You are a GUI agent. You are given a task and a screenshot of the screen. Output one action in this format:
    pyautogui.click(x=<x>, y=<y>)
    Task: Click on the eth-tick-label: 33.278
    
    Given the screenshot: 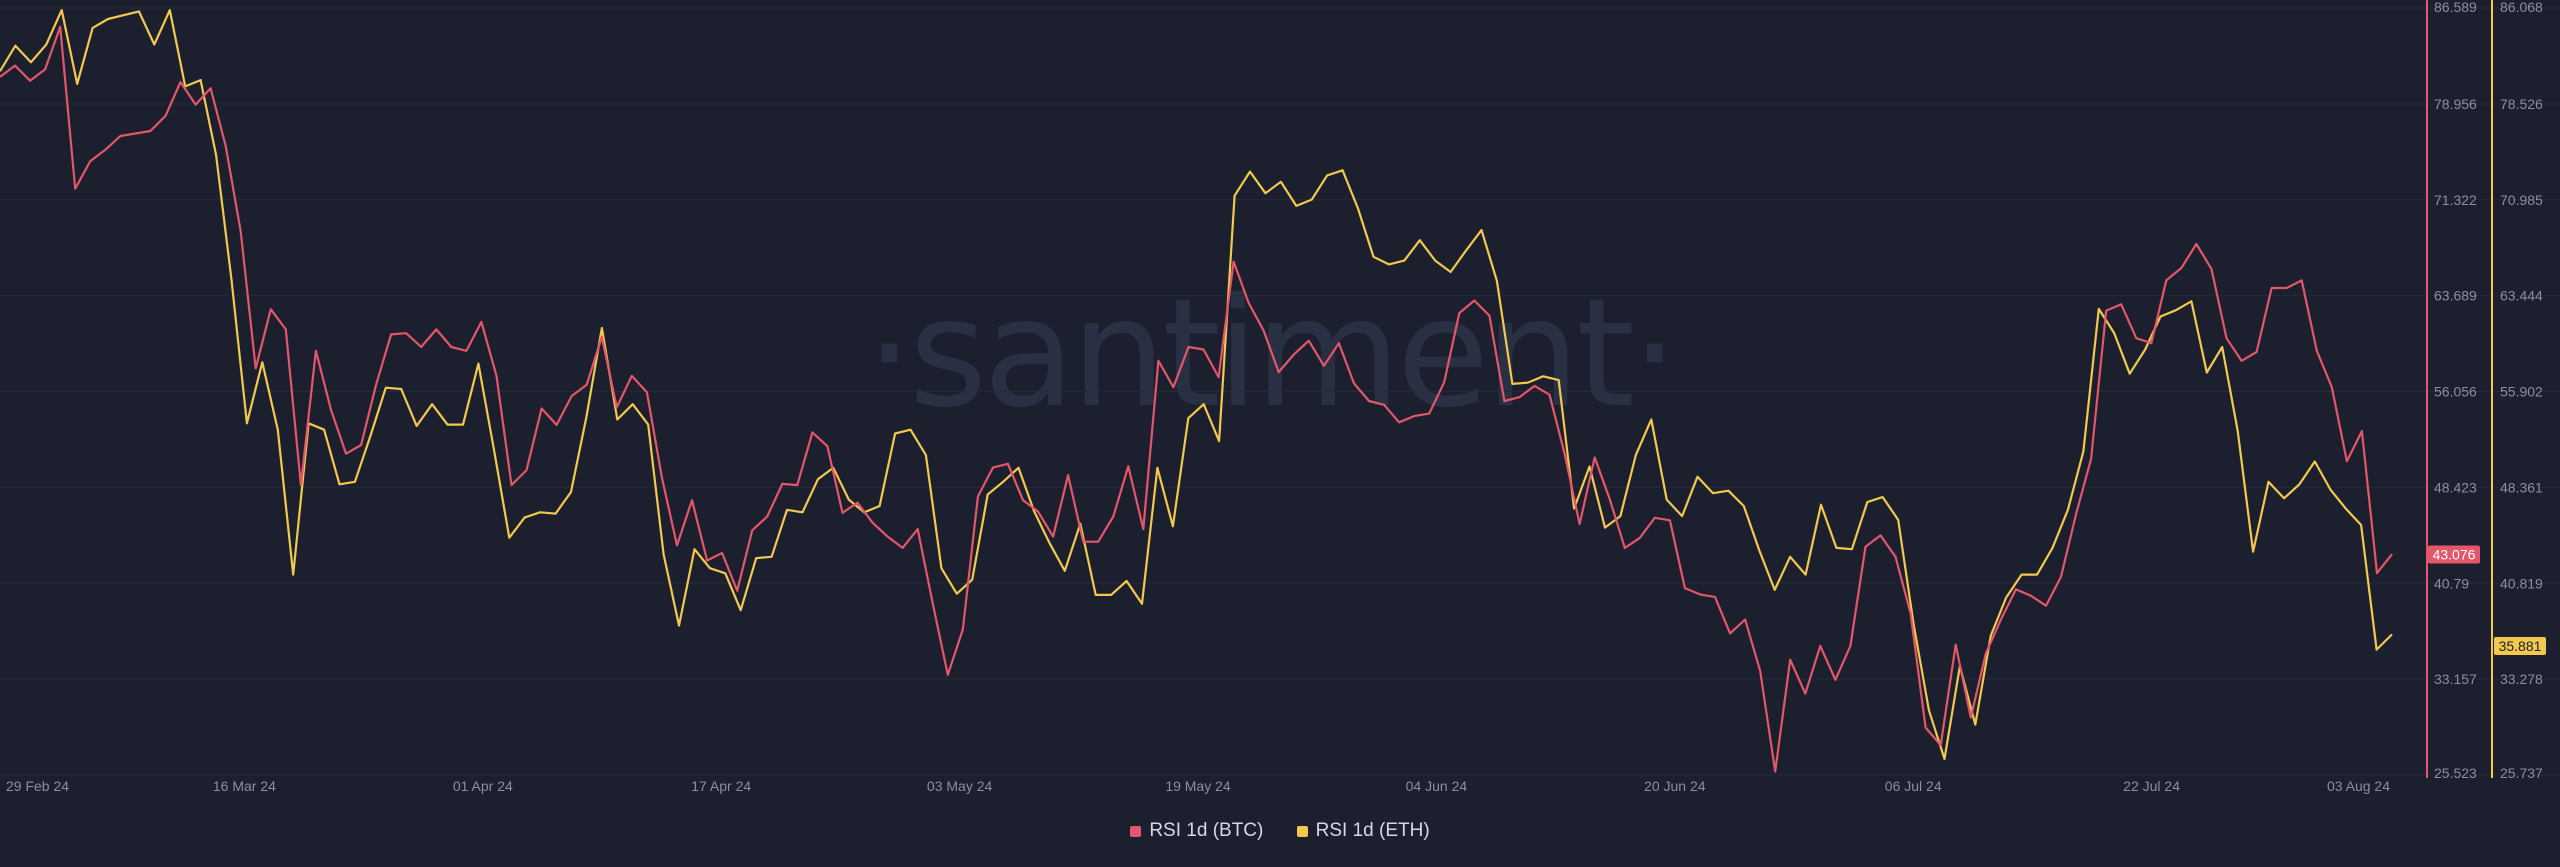 What is the action you would take?
    pyautogui.click(x=2521, y=679)
    